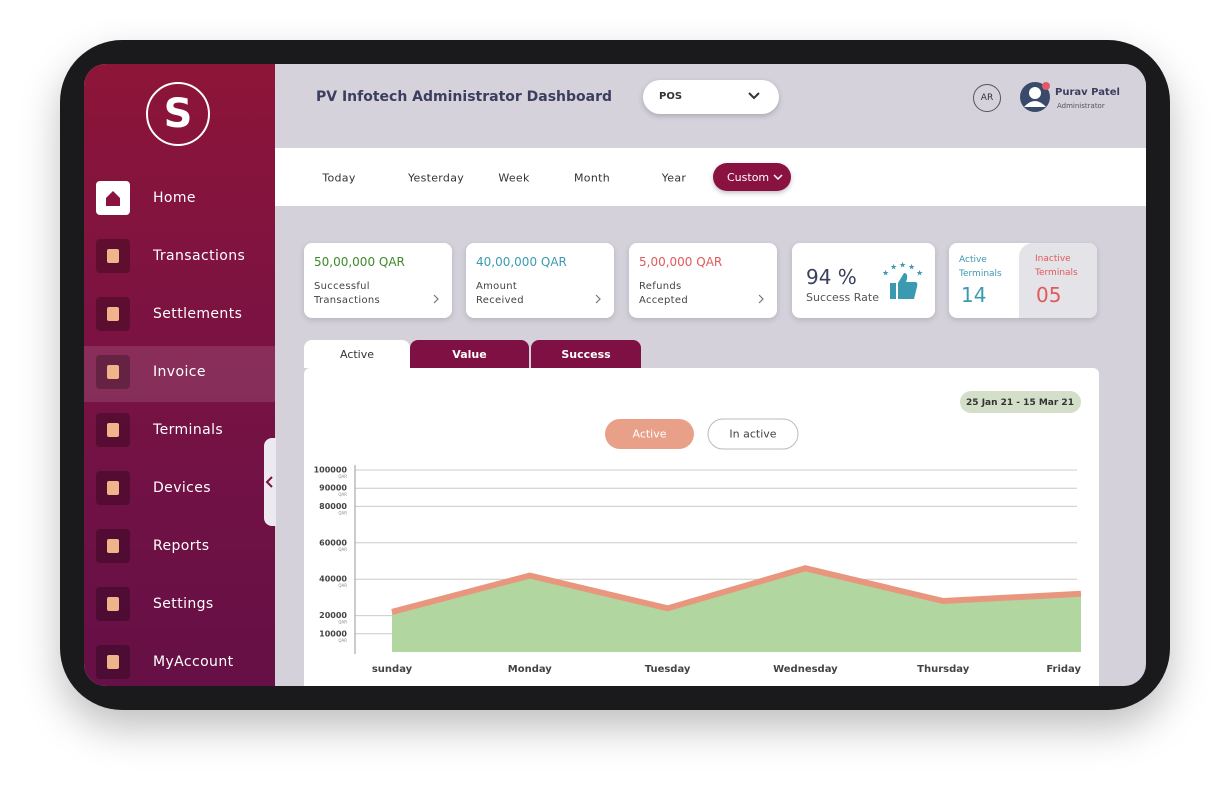 Image resolution: width=1230 pixels, height=790 pixels. Describe the element at coordinates (592, 178) in the screenshot. I see `filter-option: Month` at that location.